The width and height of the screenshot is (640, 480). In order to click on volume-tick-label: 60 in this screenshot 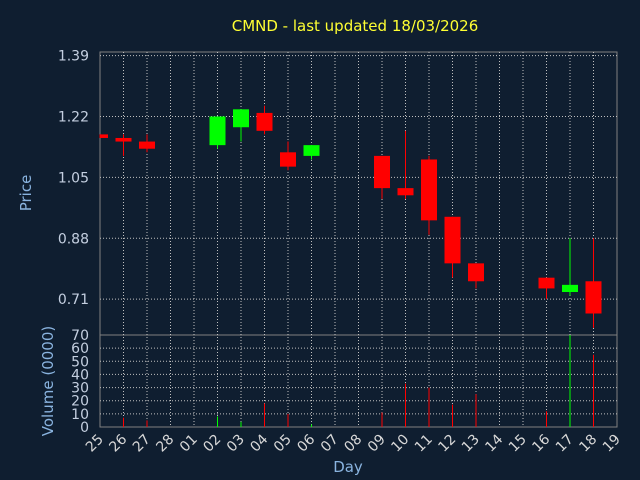, I will do `click(80, 349)`.